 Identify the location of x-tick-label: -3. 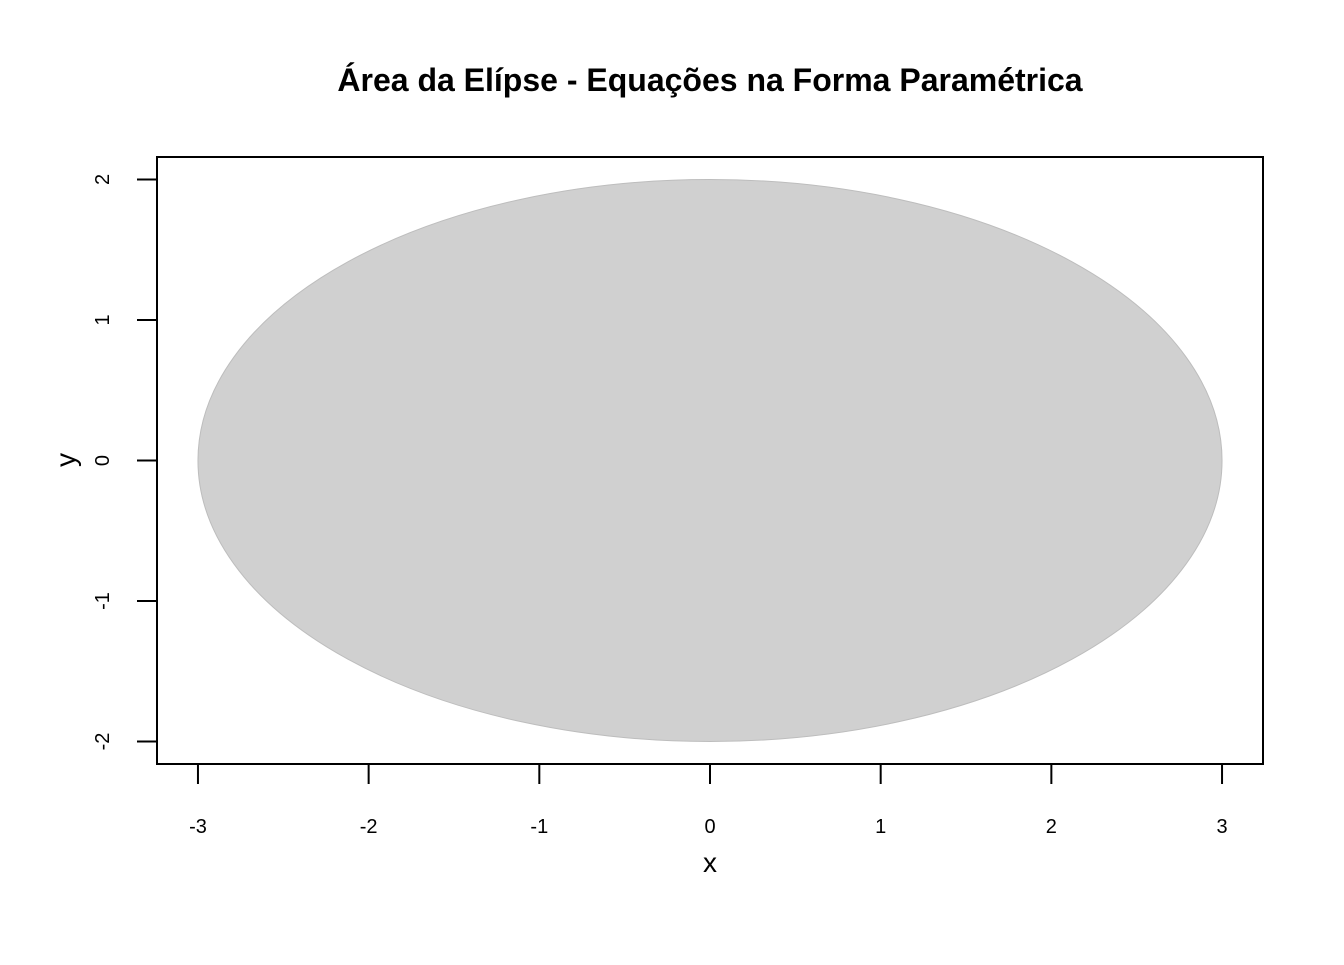
(198, 827).